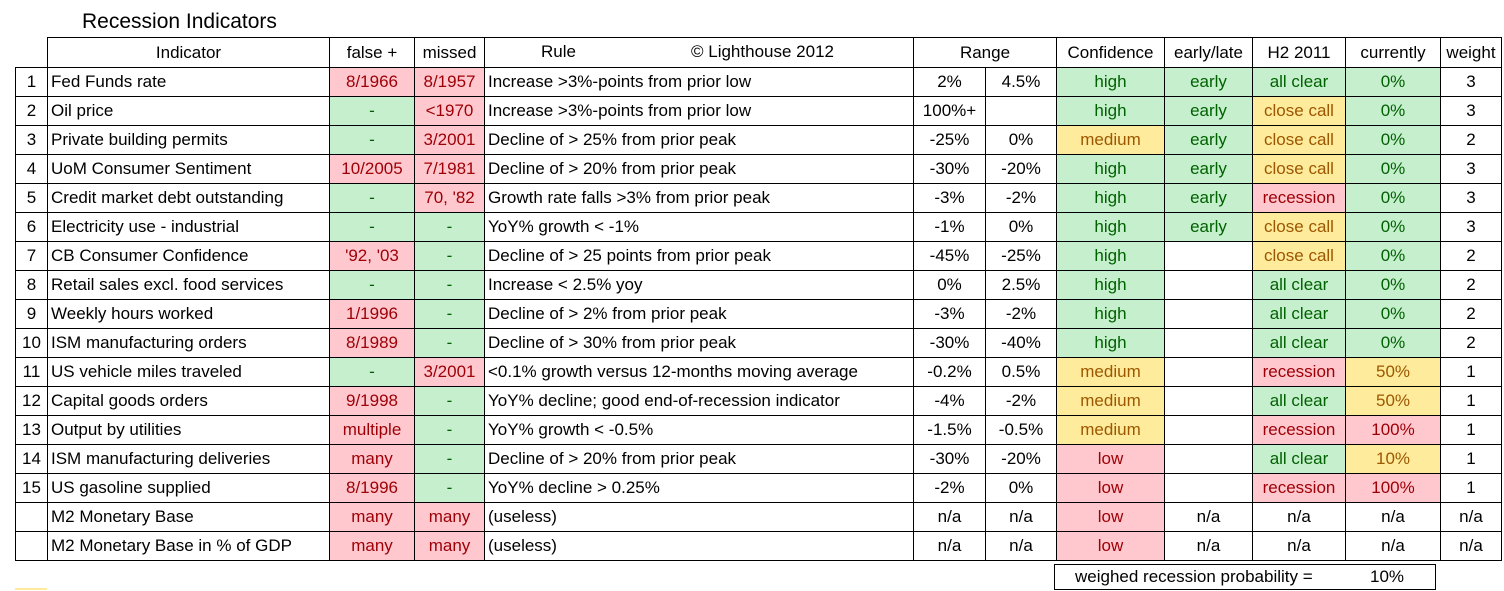 The height and width of the screenshot is (591, 1504). What do you see at coordinates (985, 52) in the screenshot?
I see `header-range: Range` at bounding box center [985, 52].